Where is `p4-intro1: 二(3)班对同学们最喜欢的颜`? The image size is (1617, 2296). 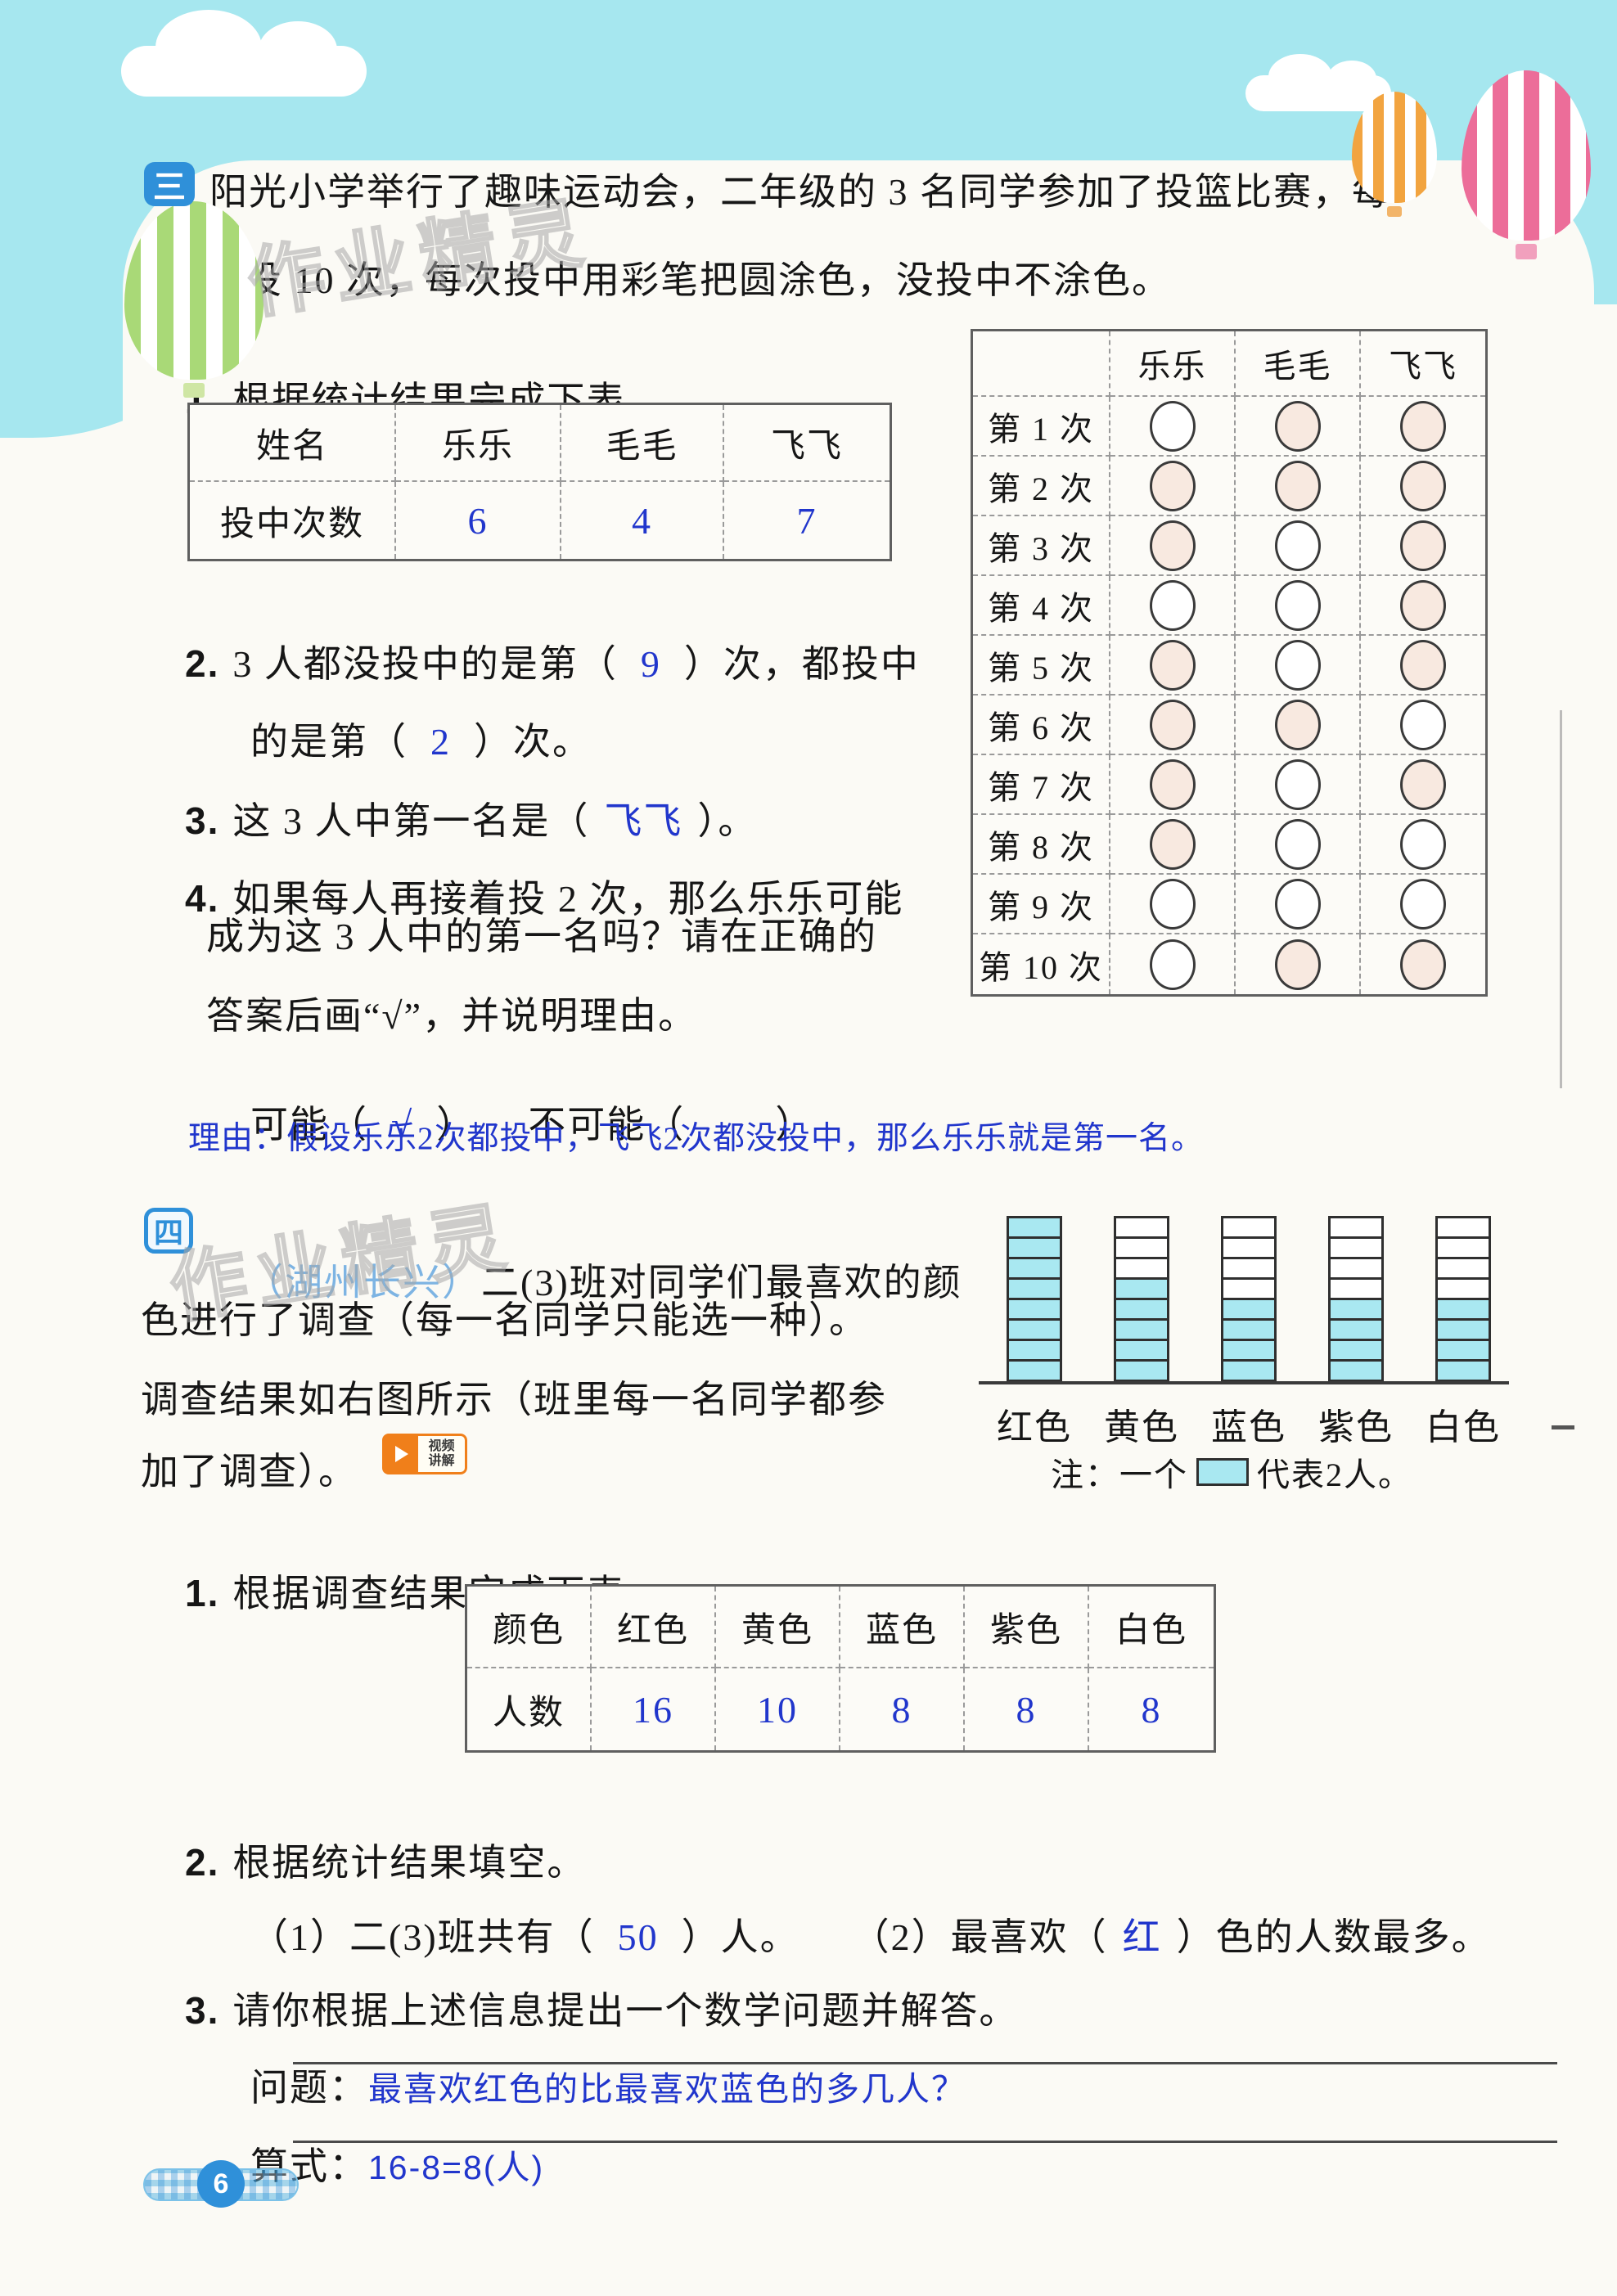
p4-intro1: 二(3)班对同学们最喜欢的颜 is located at coordinates (721, 1282).